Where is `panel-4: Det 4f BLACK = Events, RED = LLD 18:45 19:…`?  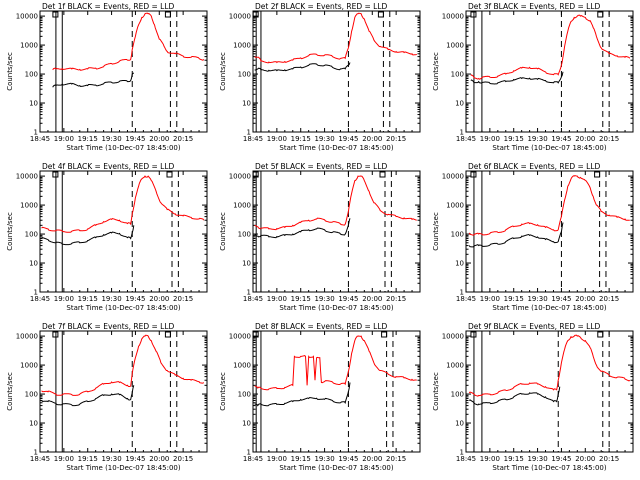 panel-4: Det 4f BLACK = Events, RED = LLD 18:45 19:… is located at coordinates (107, 237).